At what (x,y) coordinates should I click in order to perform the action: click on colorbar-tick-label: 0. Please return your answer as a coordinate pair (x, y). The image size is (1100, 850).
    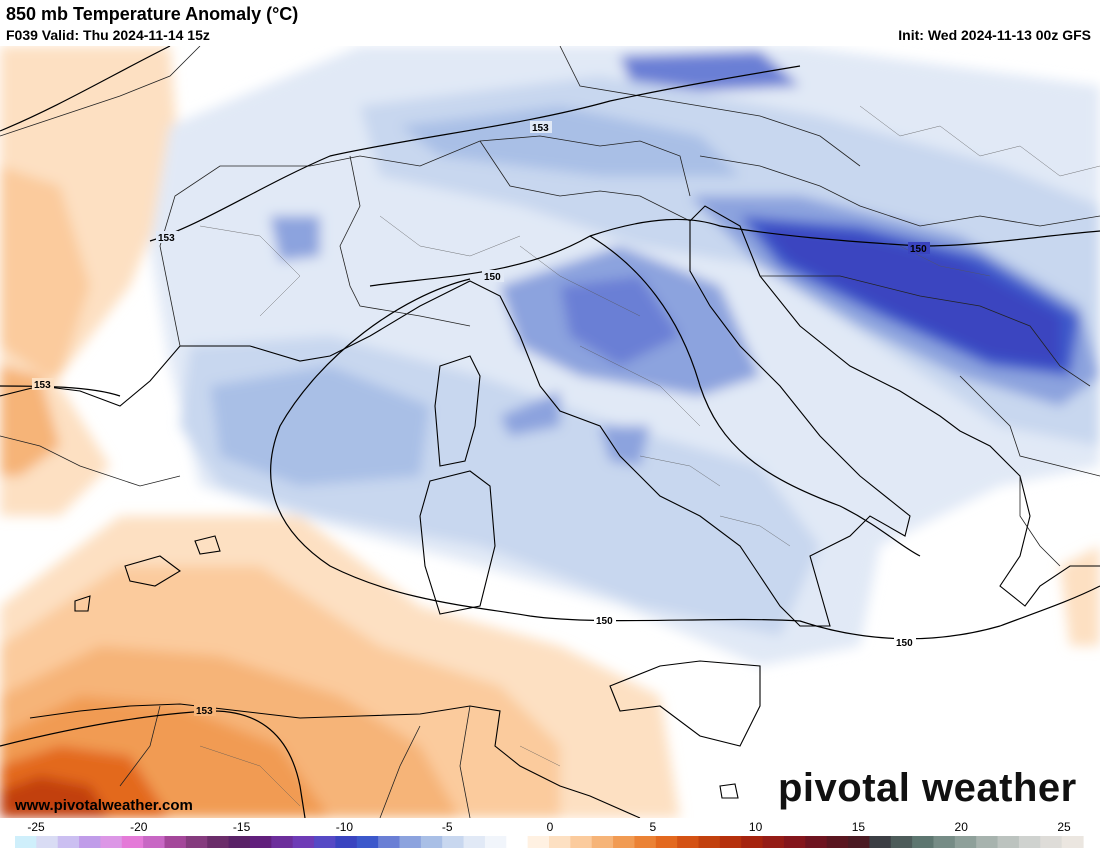
    Looking at the image, I should click on (550, 827).